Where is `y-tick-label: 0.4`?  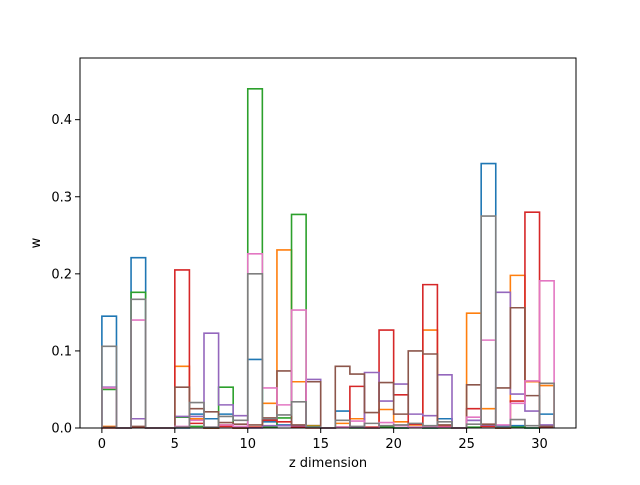
y-tick-label: 0.4 is located at coordinates (61, 120).